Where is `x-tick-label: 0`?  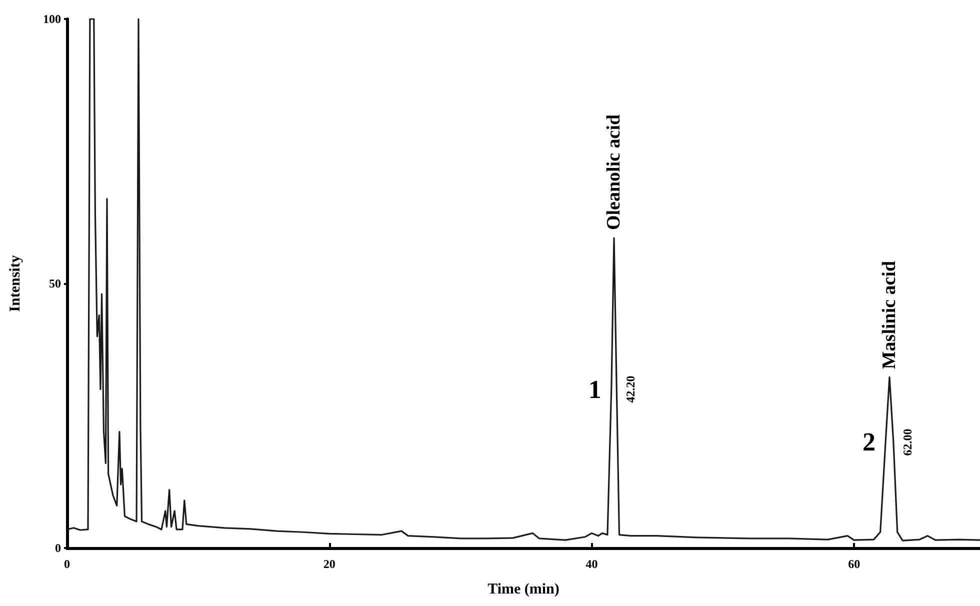
x-tick-label: 0 is located at coordinates (67, 564).